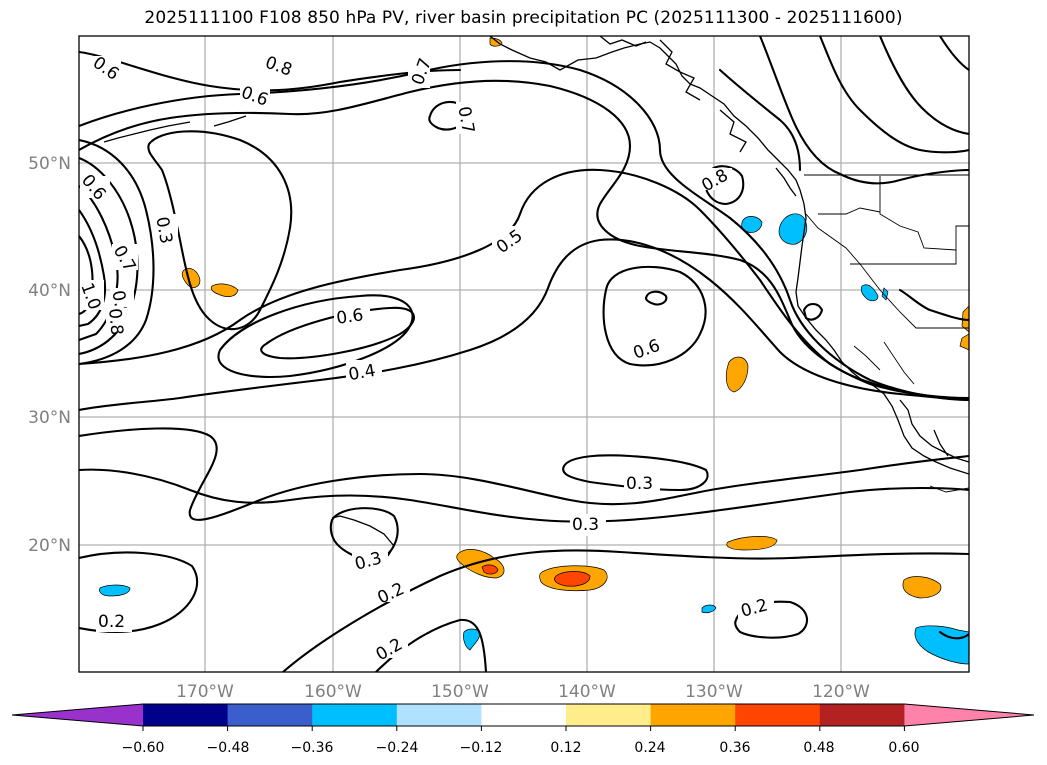 This screenshot has height=765, width=1047. I want to click on colorbar-tick-label: −0.48, so click(228, 748).